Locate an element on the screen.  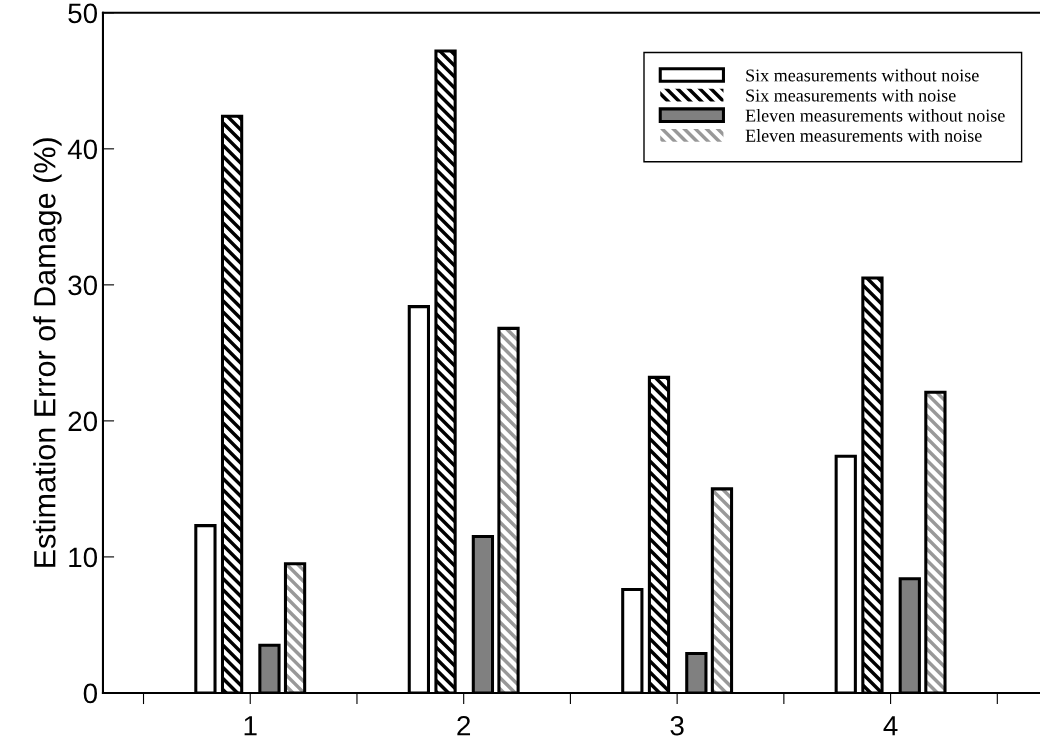
x-tick-label: 1 is located at coordinates (250, 726).